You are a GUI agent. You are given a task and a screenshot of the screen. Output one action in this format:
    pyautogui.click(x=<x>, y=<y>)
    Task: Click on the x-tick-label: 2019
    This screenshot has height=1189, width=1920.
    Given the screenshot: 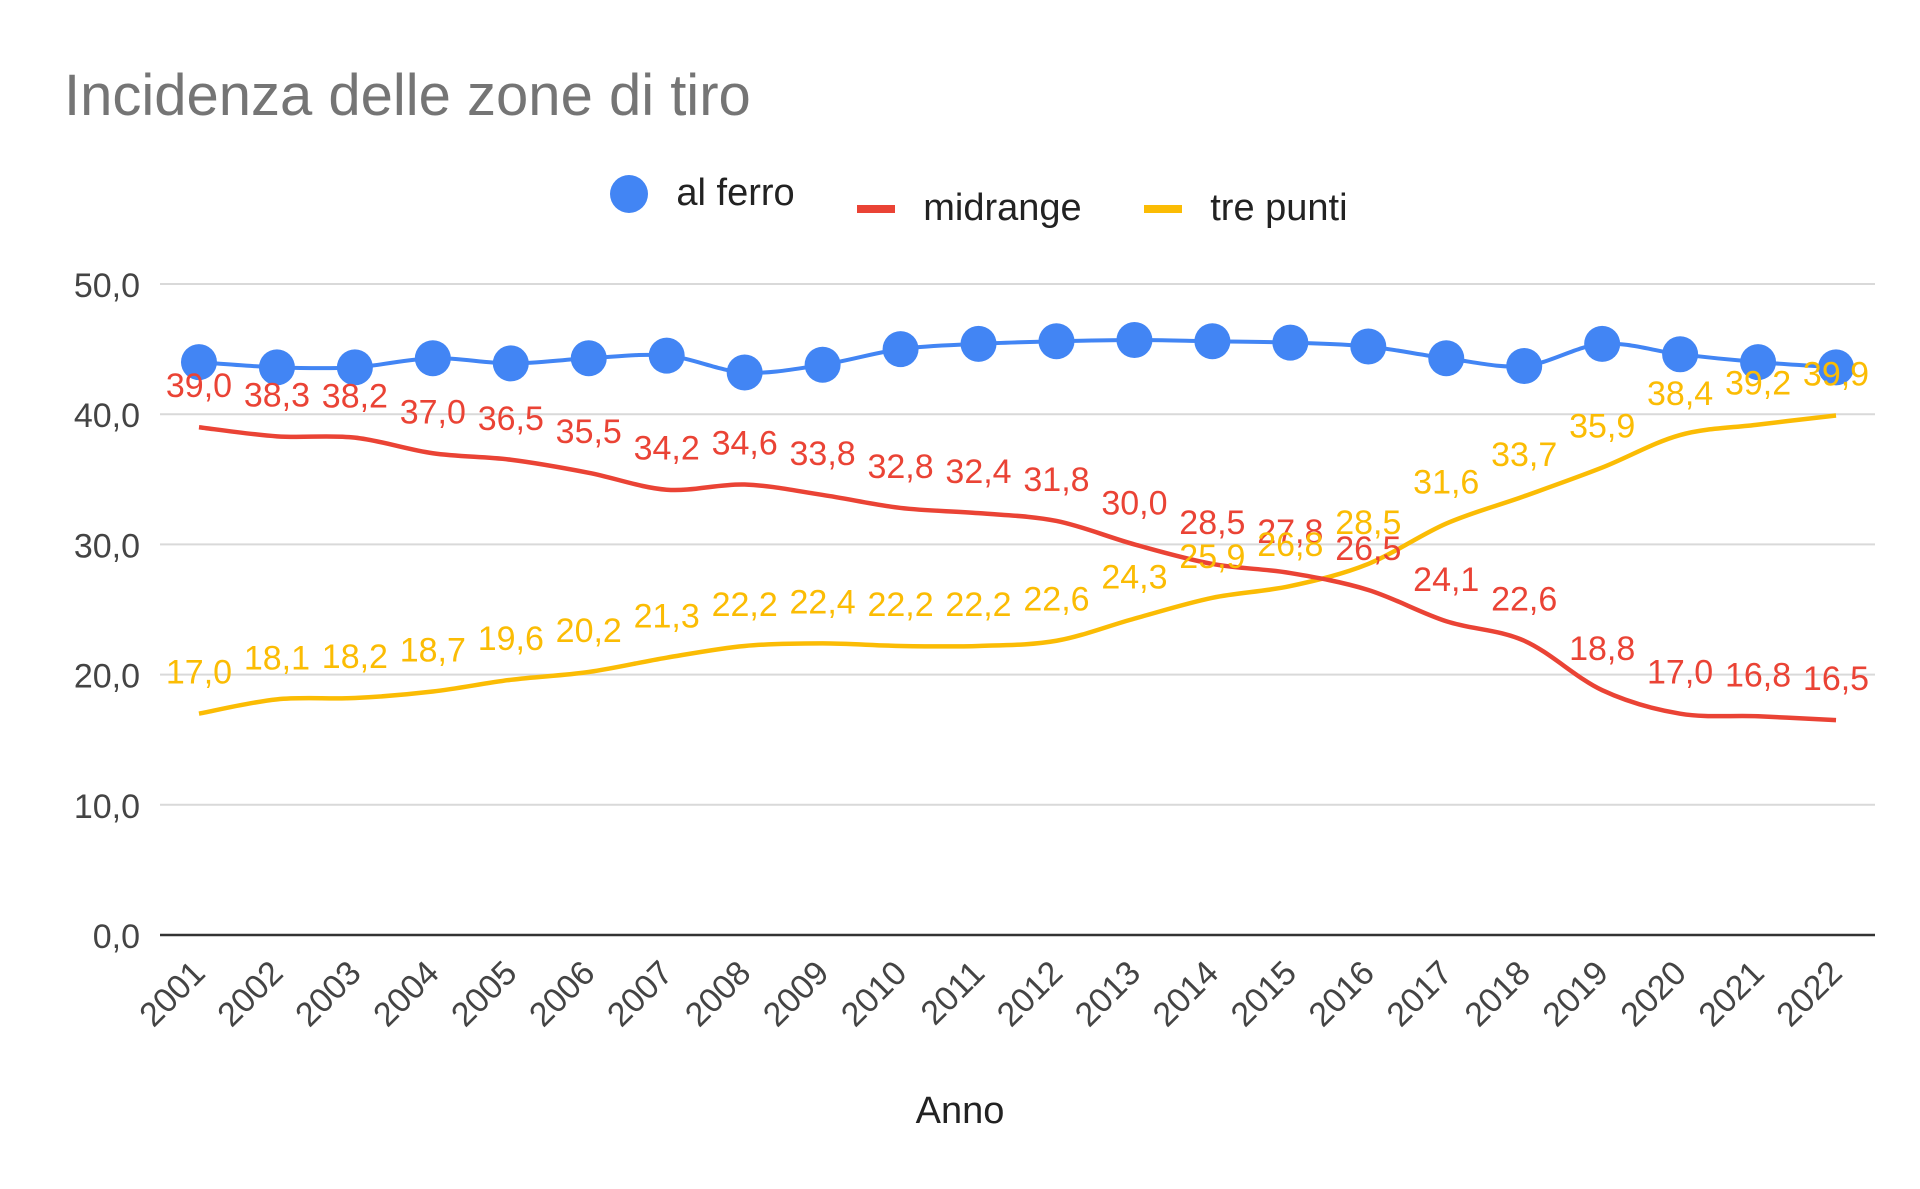 What is the action you would take?
    pyautogui.click(x=1575, y=994)
    